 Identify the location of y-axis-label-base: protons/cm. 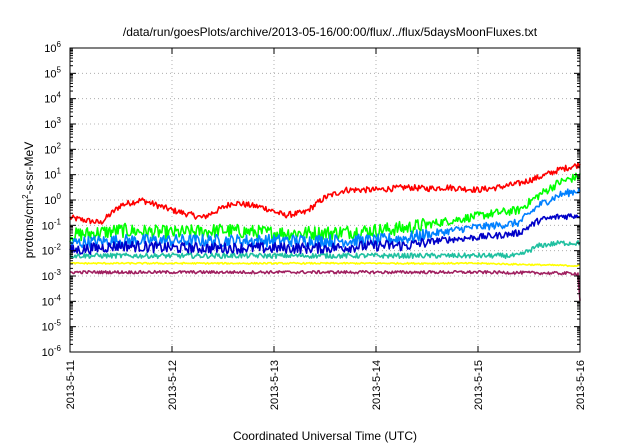
(29, 228).